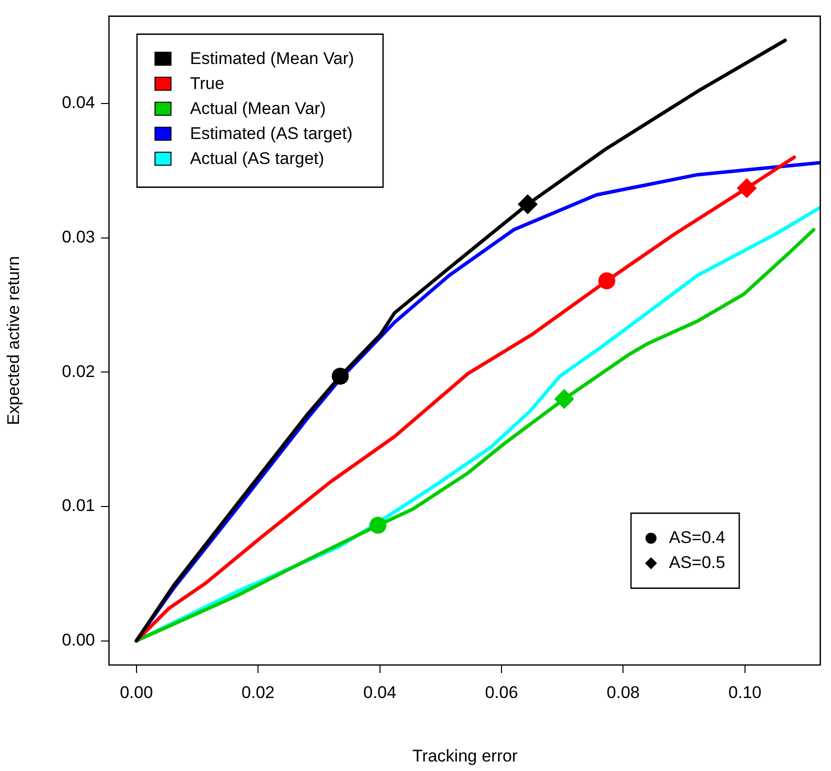 The image size is (831, 771). What do you see at coordinates (78, 102) in the screenshot?
I see `y-tick-label: 0.04` at bounding box center [78, 102].